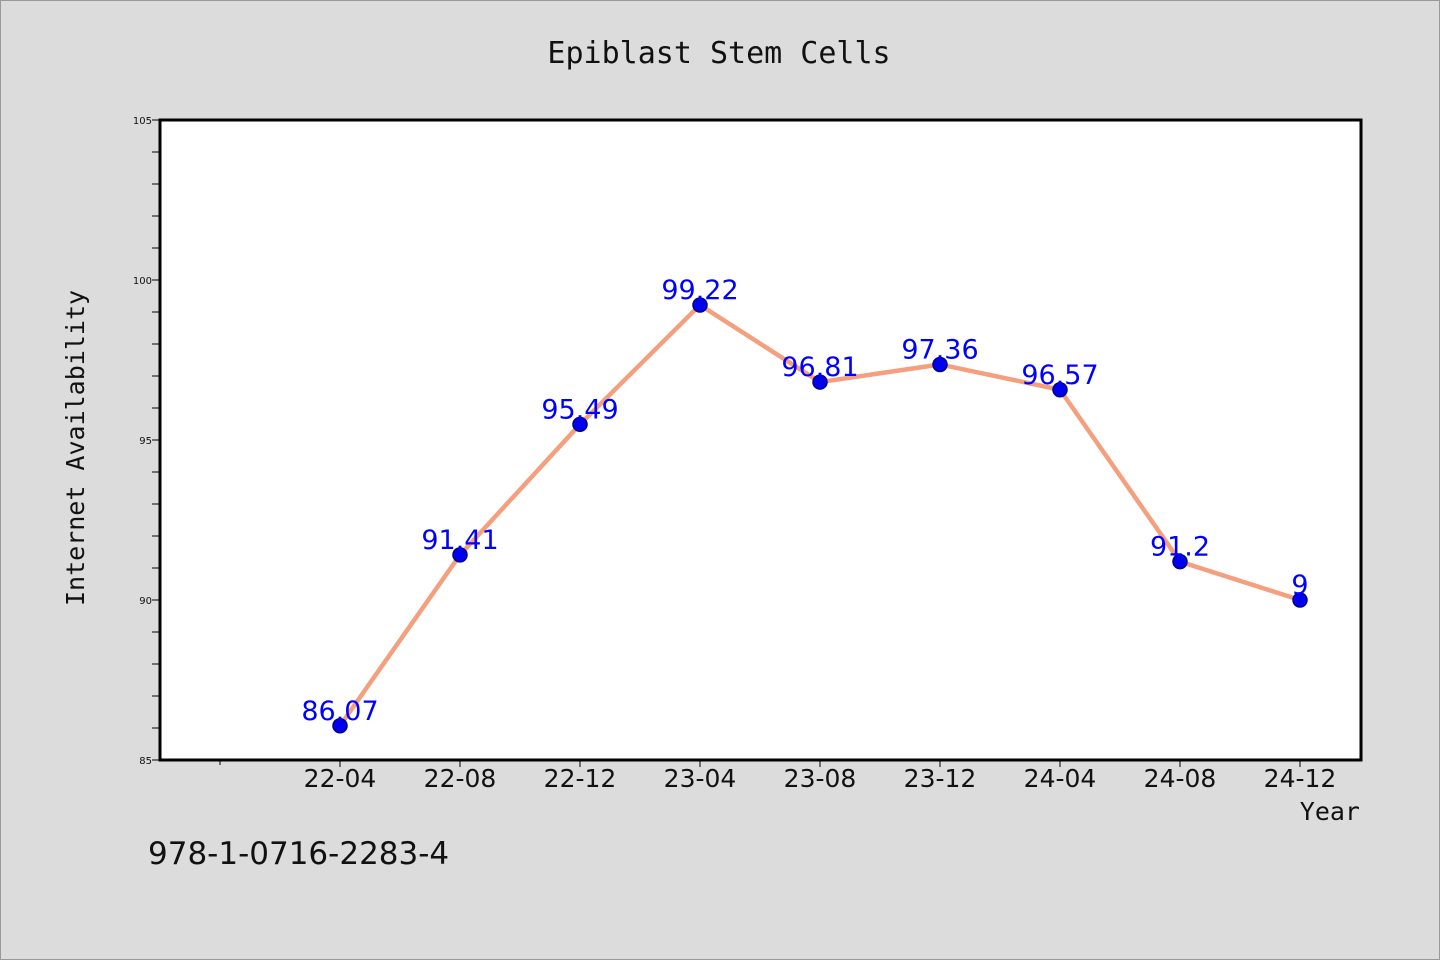 The image size is (1440, 960). I want to click on y-axis-label: Internet Availability, so click(75, 448).